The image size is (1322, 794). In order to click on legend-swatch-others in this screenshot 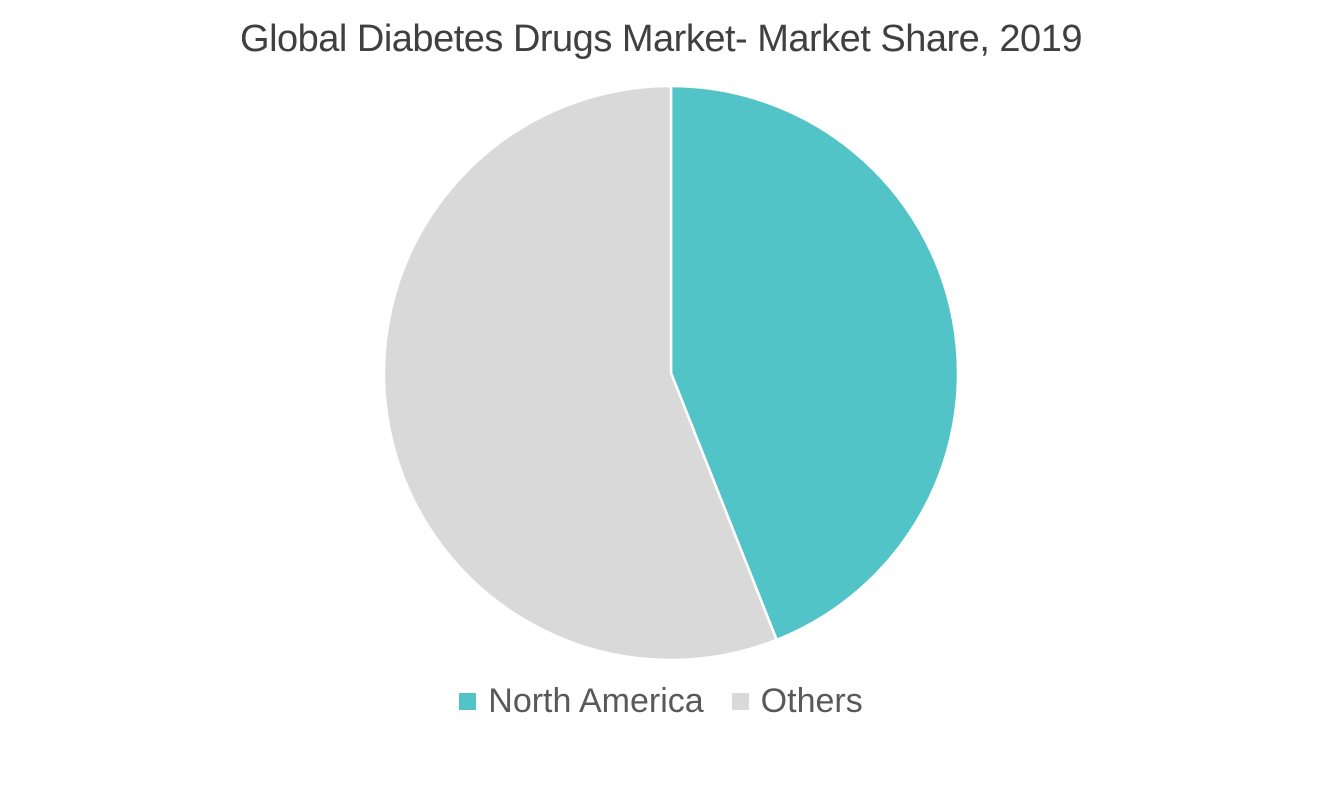, I will do `click(740, 701)`.